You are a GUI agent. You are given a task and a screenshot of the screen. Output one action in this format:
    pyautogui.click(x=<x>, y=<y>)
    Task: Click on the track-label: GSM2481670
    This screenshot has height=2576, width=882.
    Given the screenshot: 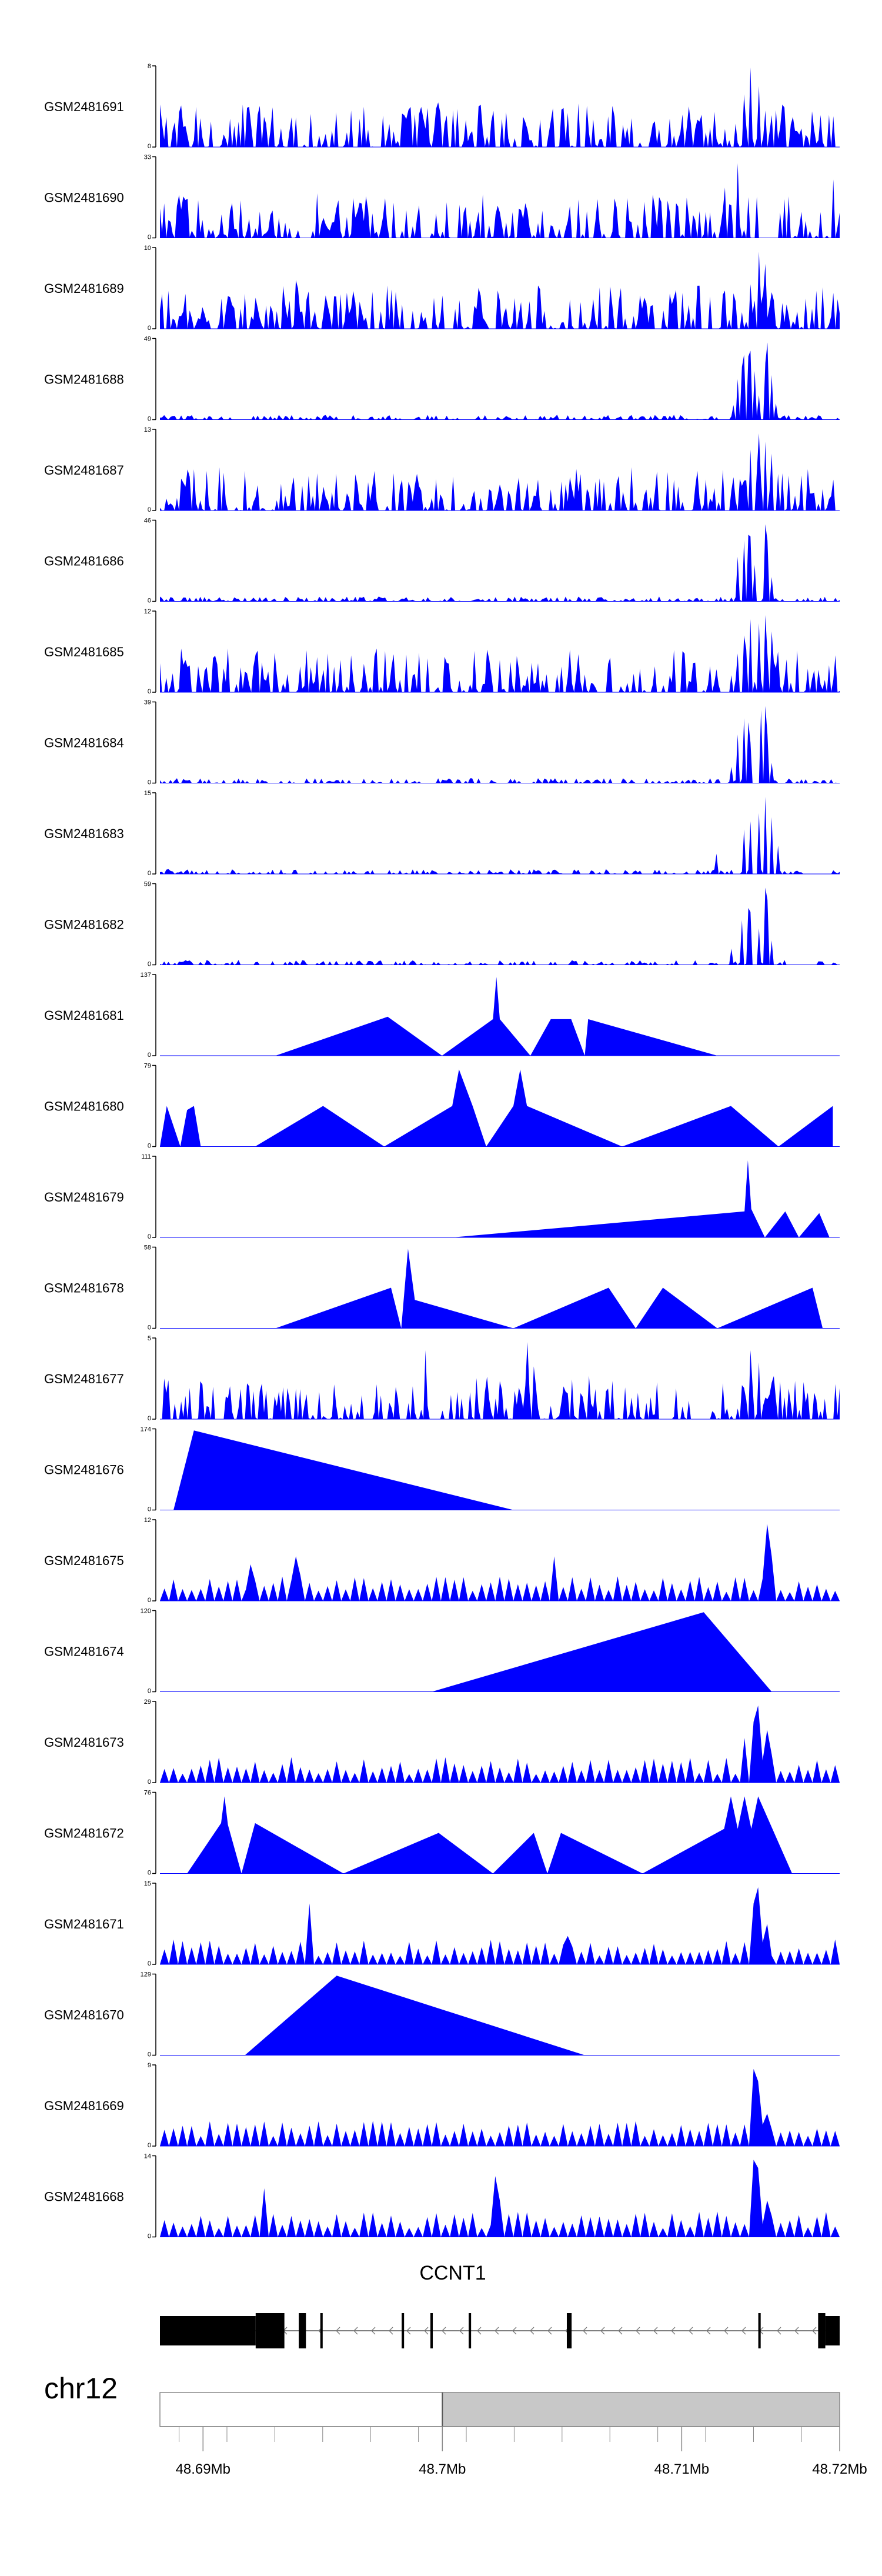 What is the action you would take?
    pyautogui.click(x=84, y=2015)
    